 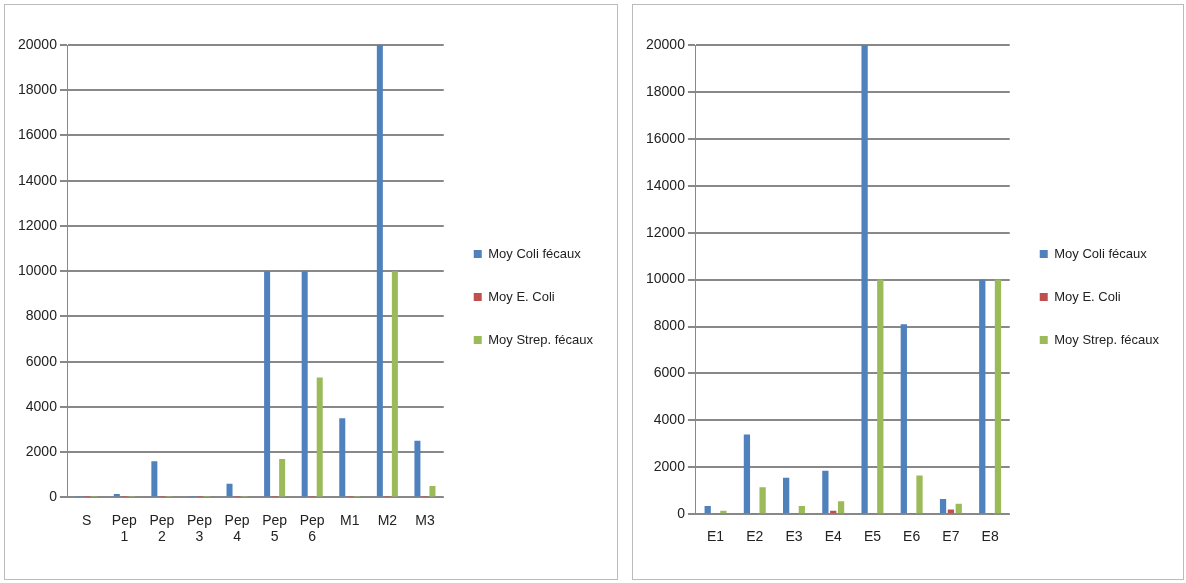 I want to click on x-tick-label: Pep 4, so click(x=237, y=528).